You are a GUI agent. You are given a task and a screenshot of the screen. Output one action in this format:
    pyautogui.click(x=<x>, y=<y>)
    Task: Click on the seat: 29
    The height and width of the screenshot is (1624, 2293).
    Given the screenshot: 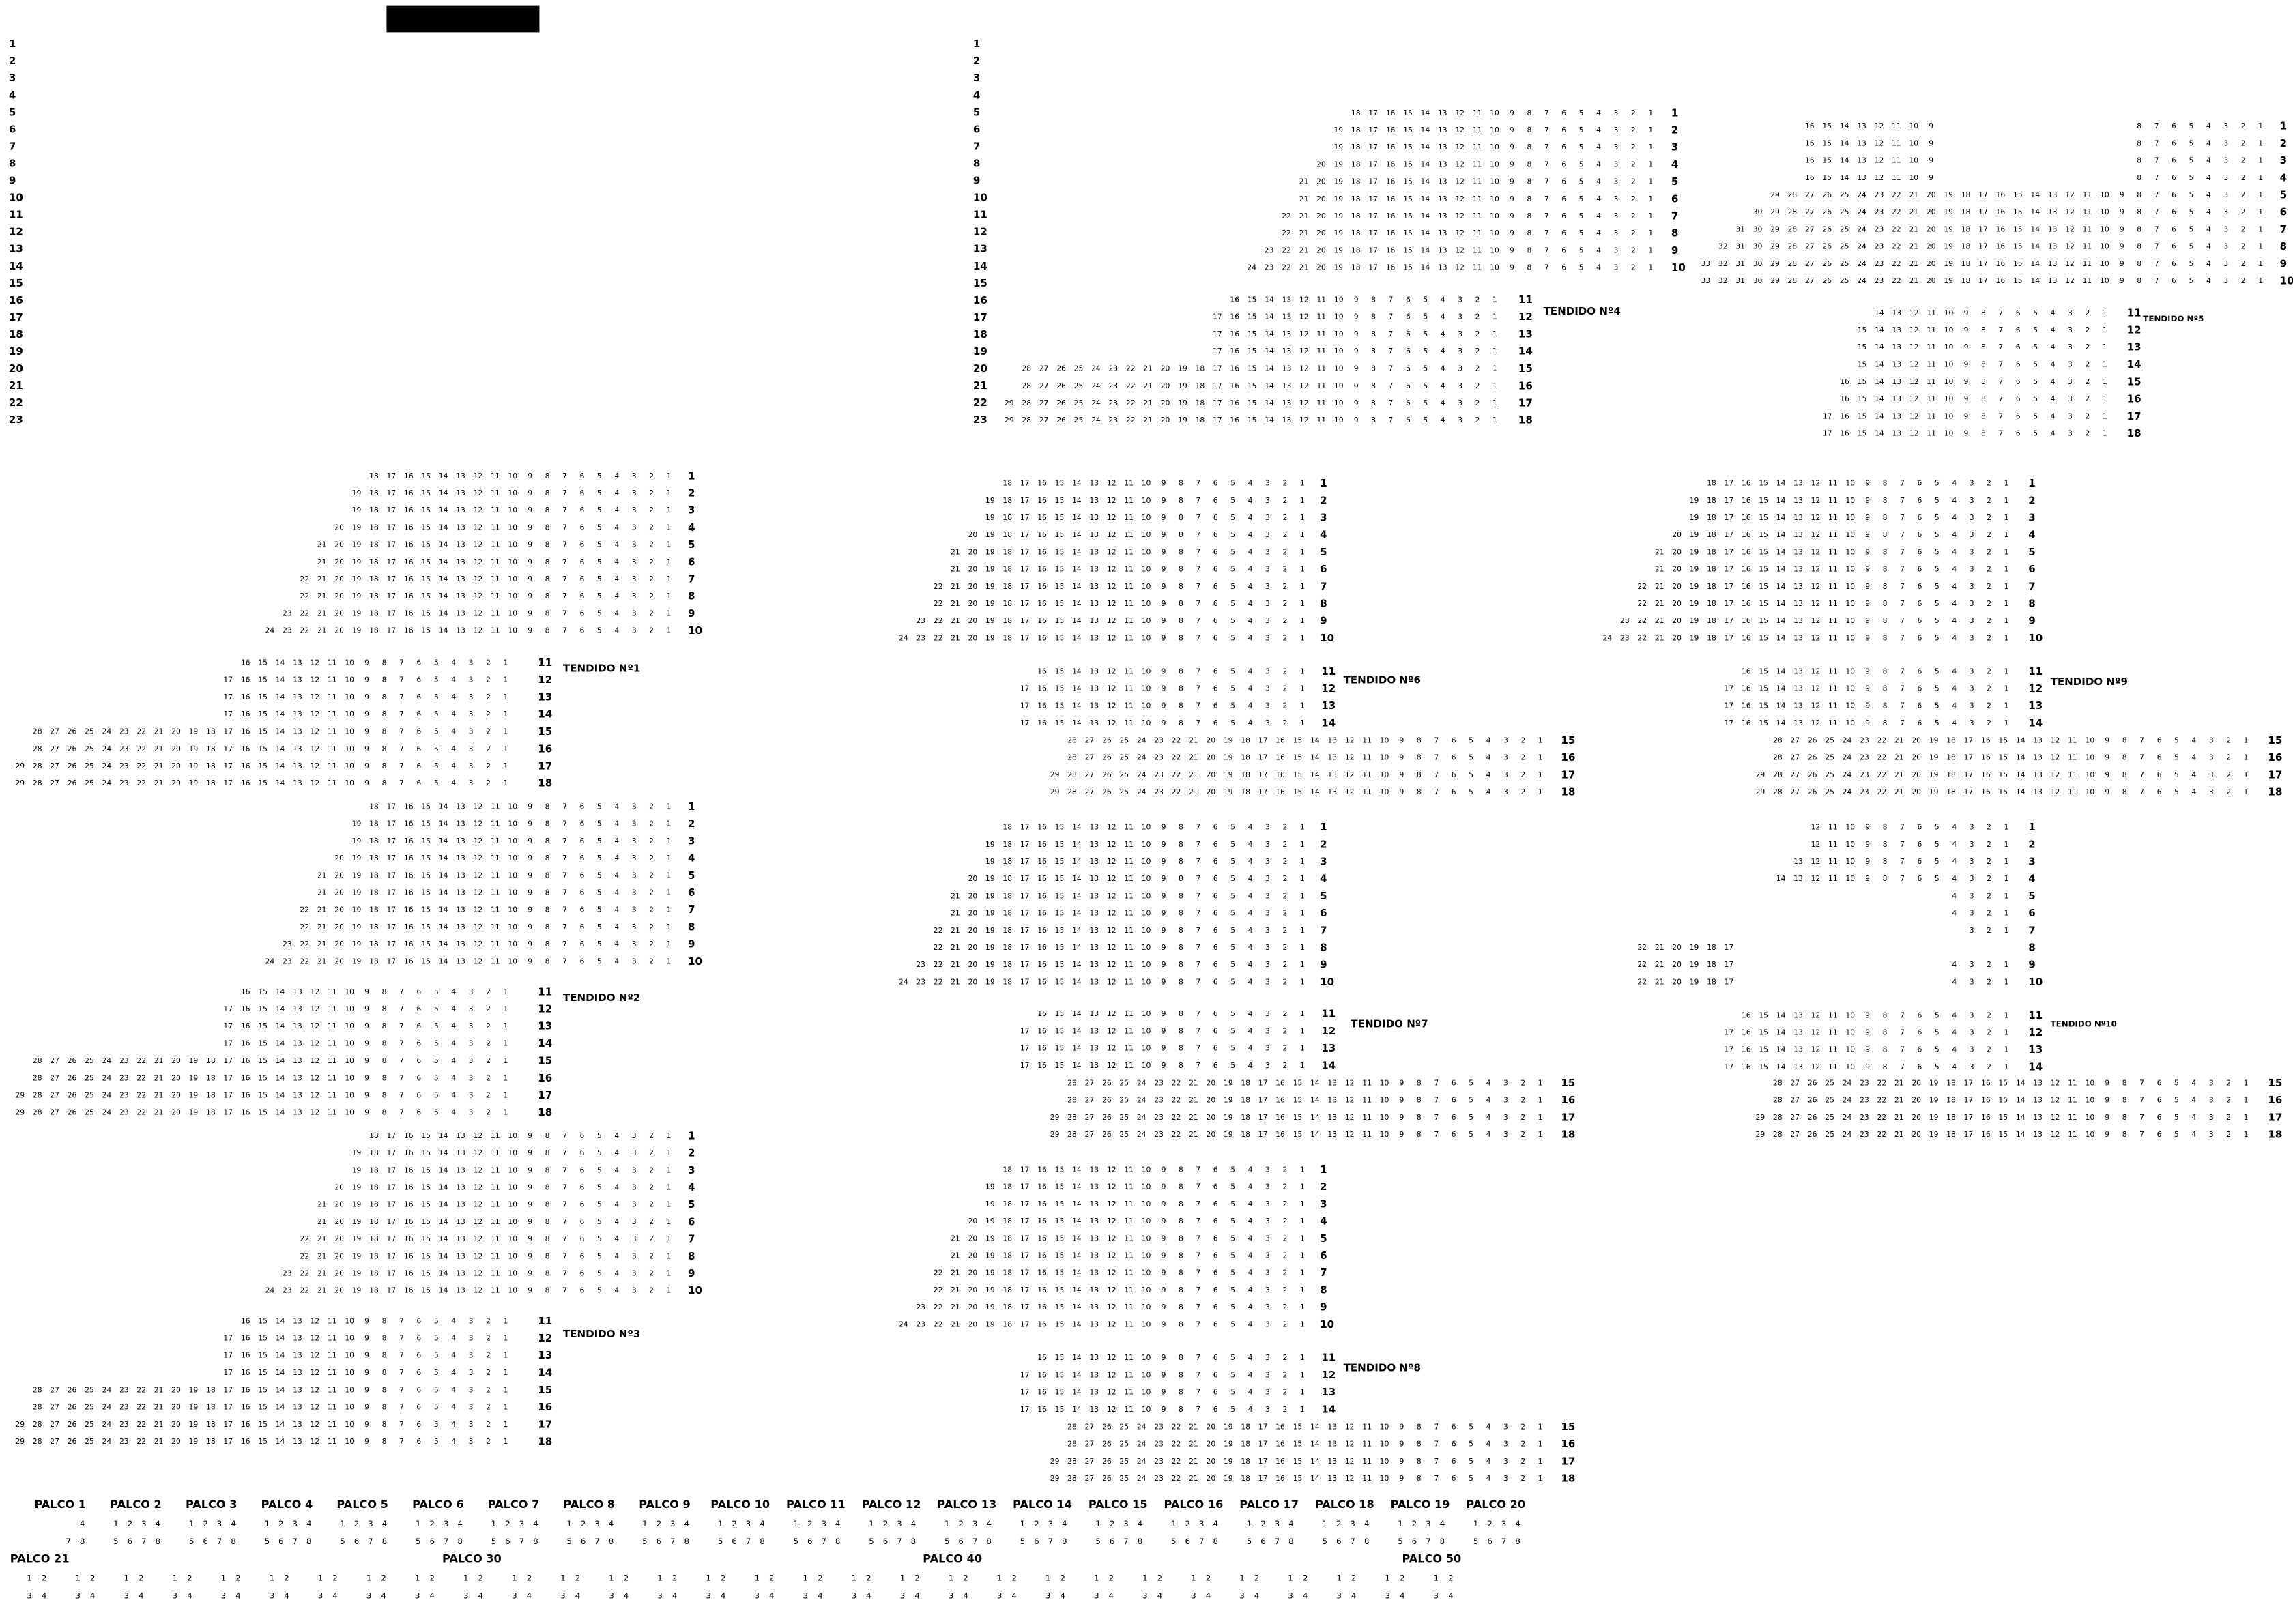 What is the action you would take?
    pyautogui.click(x=1761, y=774)
    